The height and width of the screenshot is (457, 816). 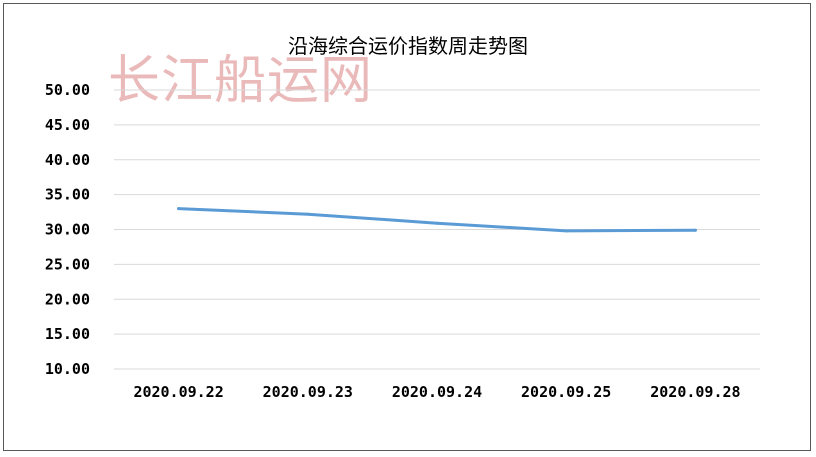 What do you see at coordinates (437, 220) in the screenshot?
I see `series-line` at bounding box center [437, 220].